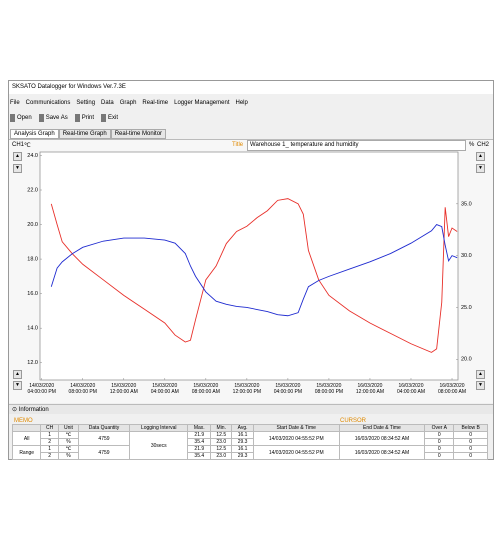  What do you see at coordinates (68, 449) in the screenshot?
I see `cell: ℃` at bounding box center [68, 449].